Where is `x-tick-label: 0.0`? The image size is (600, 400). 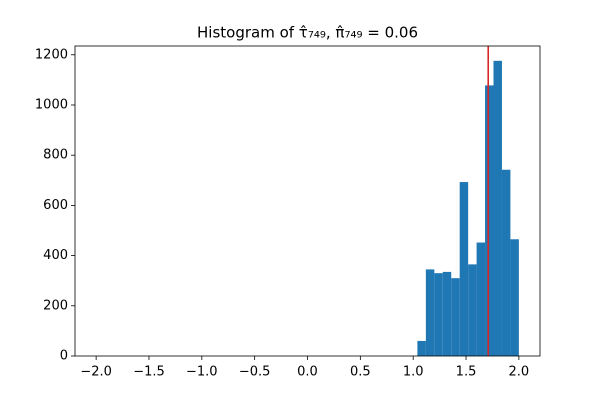
x-tick-label: 0.0 is located at coordinates (307, 372).